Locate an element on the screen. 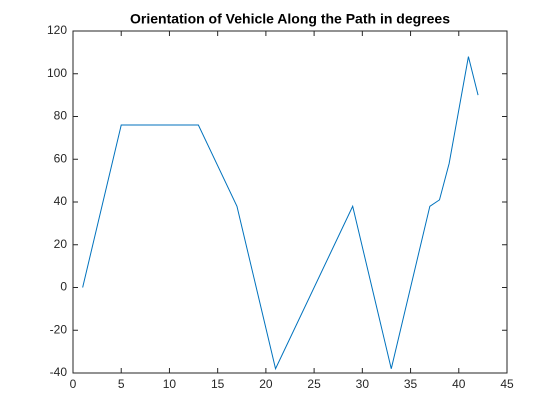 The height and width of the screenshot is (420, 560). y-tick-label: -20 is located at coordinates (59, 329).